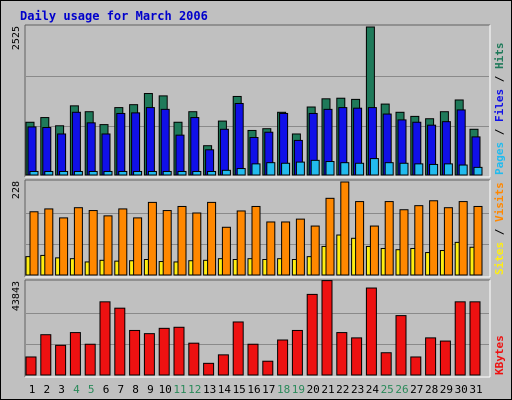 The width and height of the screenshot is (512, 400). Describe the element at coordinates (499, 56) in the screenshot. I see `legend-hits: Hits` at that location.